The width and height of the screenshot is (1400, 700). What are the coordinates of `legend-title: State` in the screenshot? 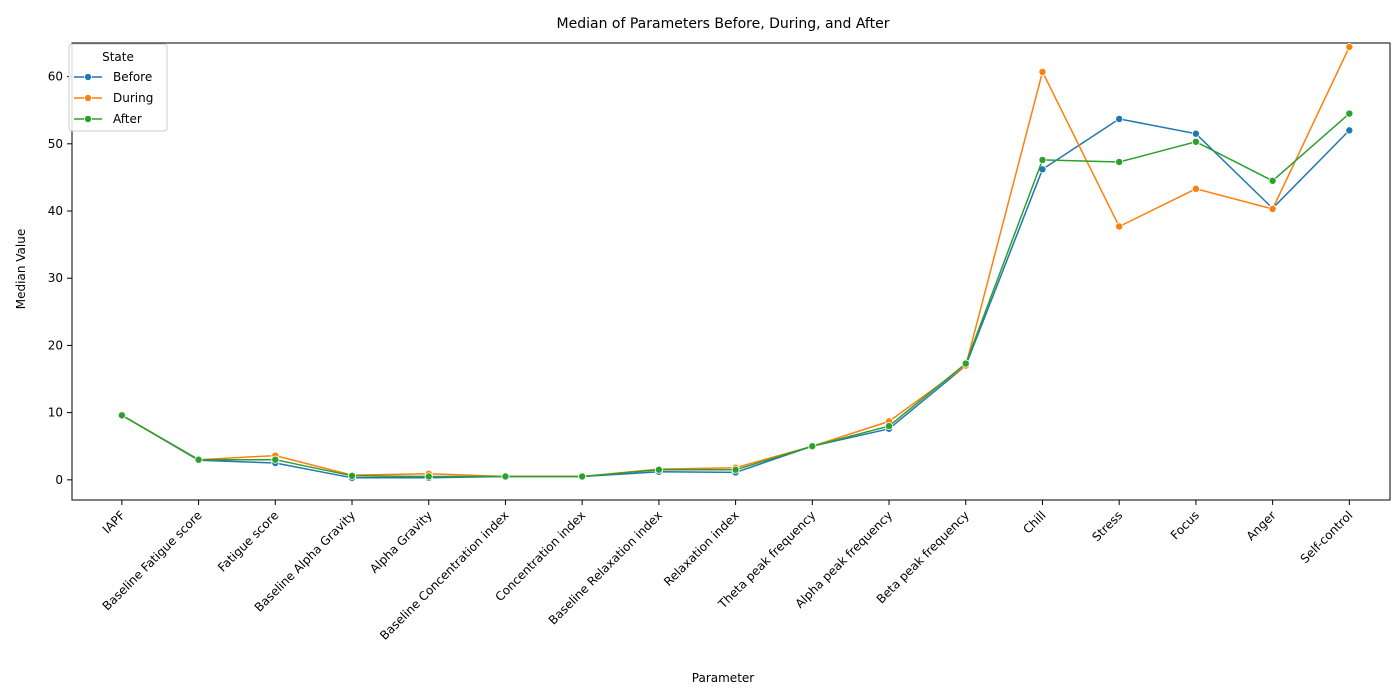 It's located at (118, 57).